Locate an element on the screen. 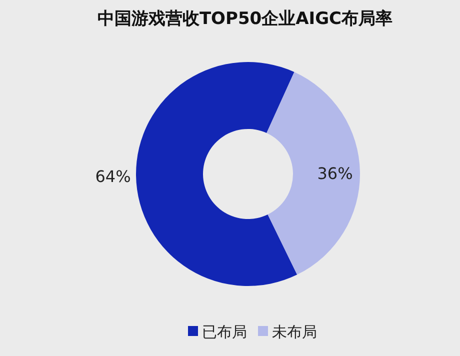 Image resolution: width=460 pixels, height=356 pixels. data-label: 64% is located at coordinates (113, 176).